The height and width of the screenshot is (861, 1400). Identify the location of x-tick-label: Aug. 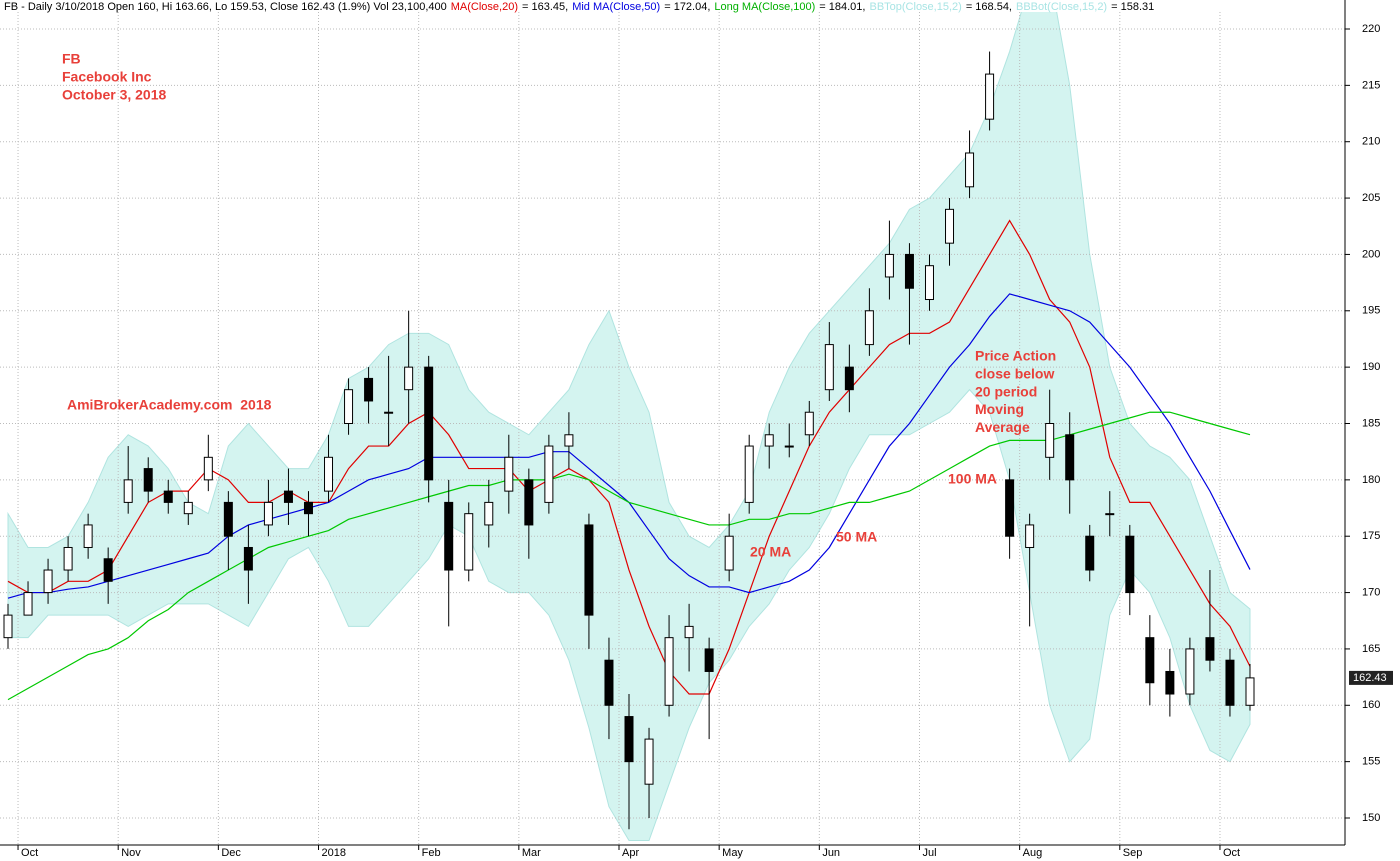
(1033, 853).